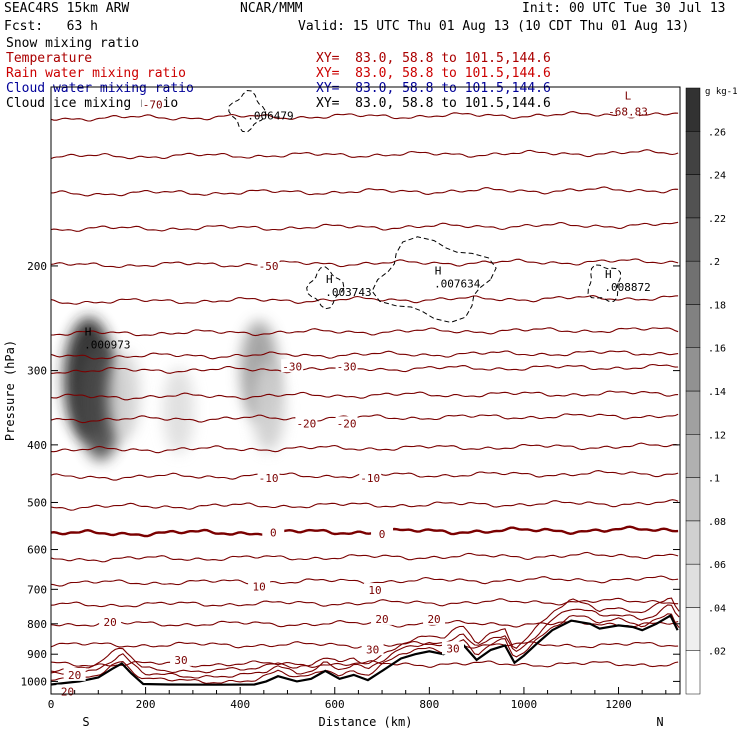  Describe the element at coordinates (306, 423) in the screenshot. I see `contour-label: -20` at that location.